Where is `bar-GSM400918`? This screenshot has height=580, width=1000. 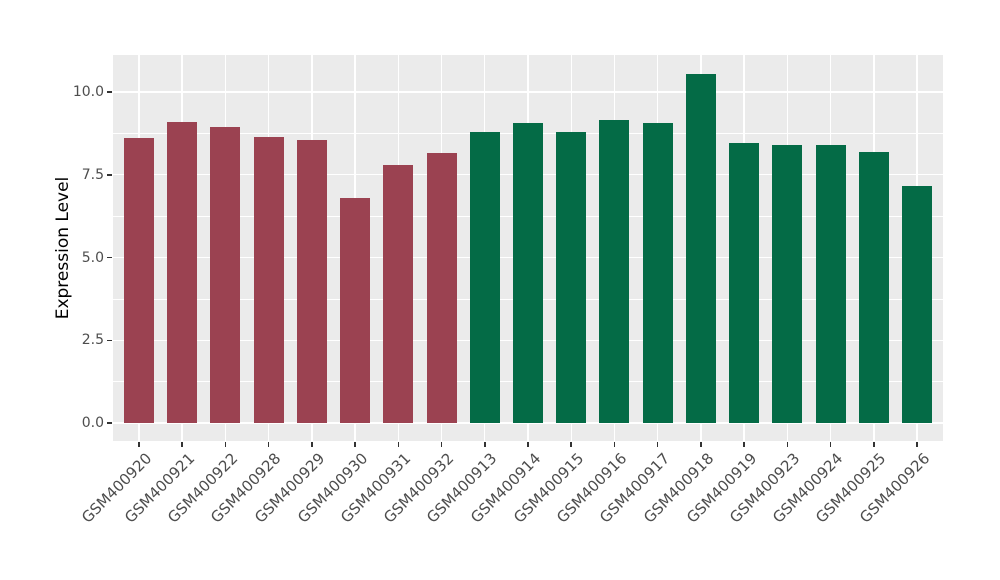
bar-GSM400918 is located at coordinates (700, 248).